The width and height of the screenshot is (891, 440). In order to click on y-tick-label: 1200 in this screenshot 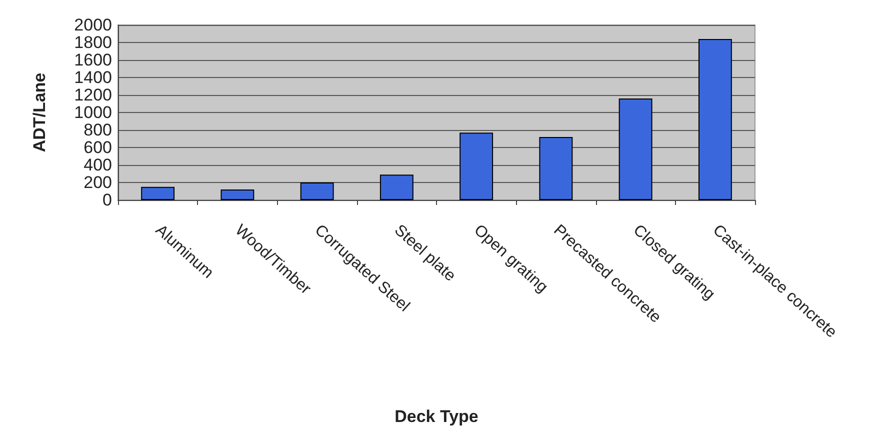, I will do `click(93, 95)`.